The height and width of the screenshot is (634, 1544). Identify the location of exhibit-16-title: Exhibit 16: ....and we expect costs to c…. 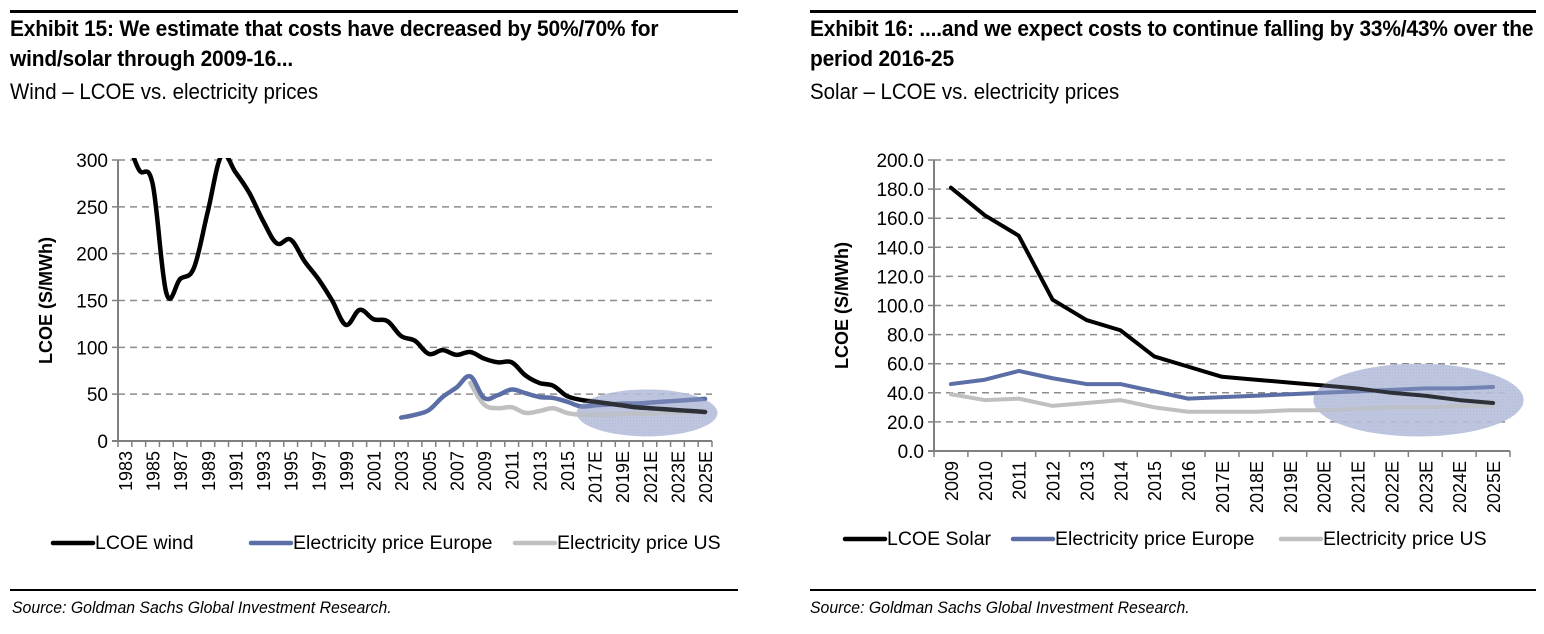
(1172, 43).